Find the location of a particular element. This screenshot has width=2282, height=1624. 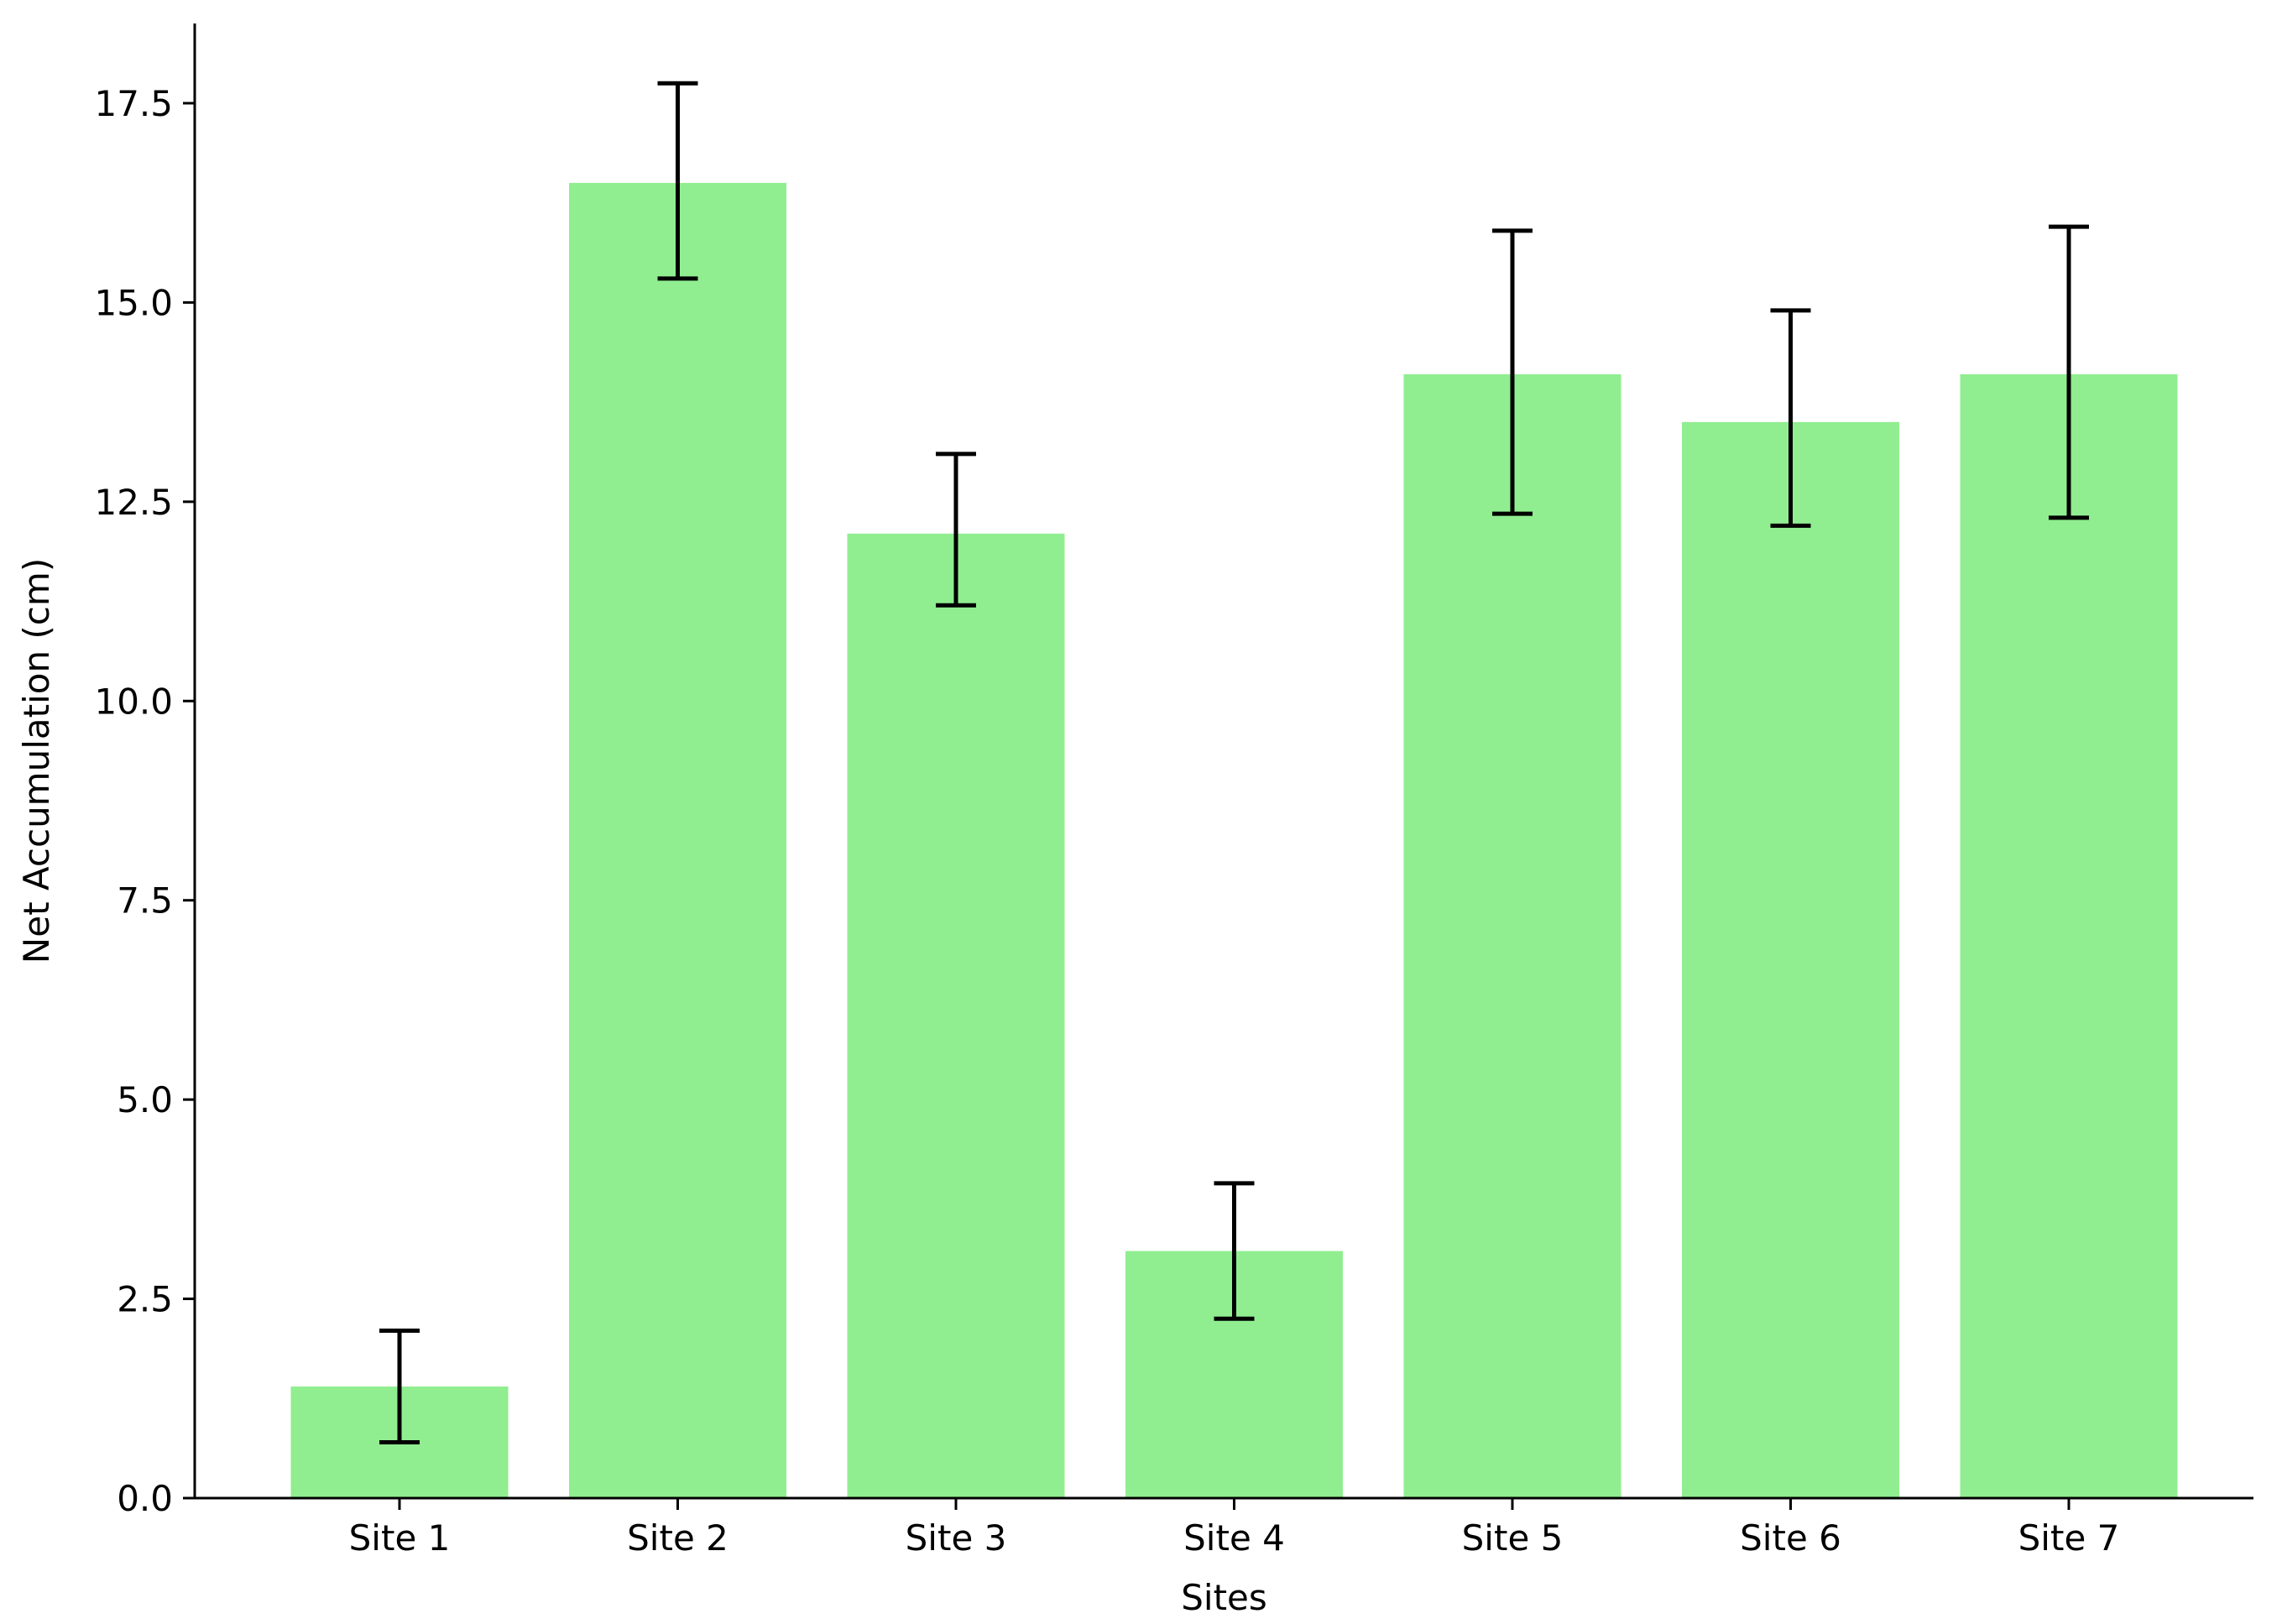

x-tick-label-5: Site 5 is located at coordinates (1513, 1538).